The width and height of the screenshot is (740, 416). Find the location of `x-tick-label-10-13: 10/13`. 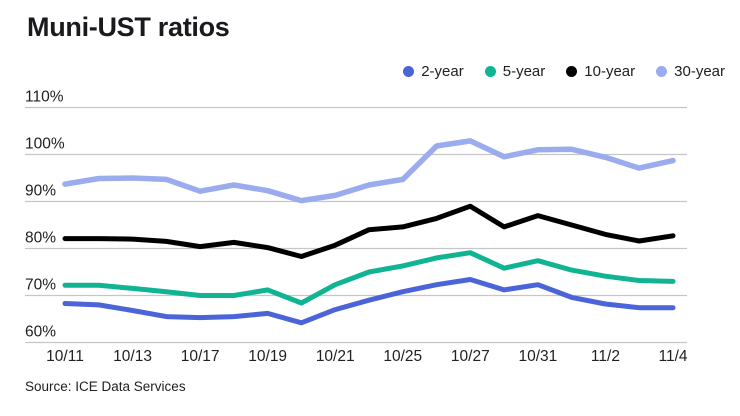

x-tick-label-10-13: 10/13 is located at coordinates (132, 356).